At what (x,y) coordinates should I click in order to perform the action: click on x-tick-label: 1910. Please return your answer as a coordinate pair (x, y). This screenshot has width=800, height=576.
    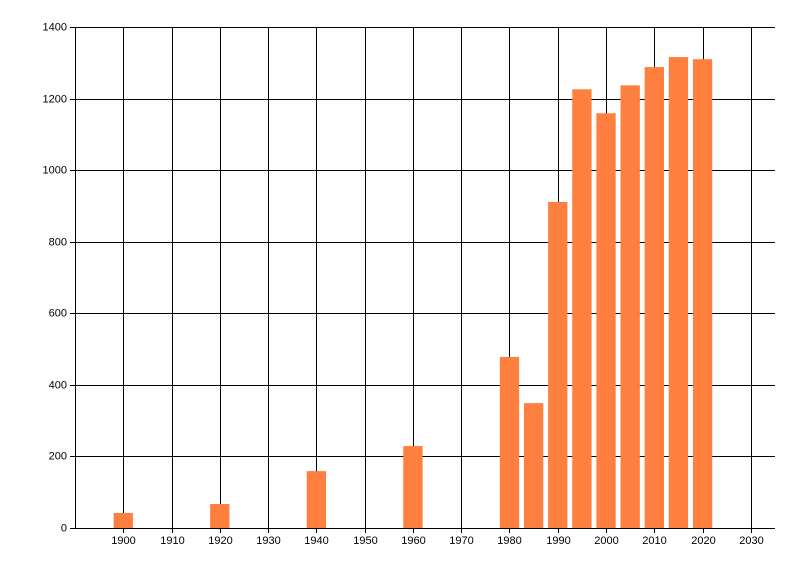
    Looking at the image, I should click on (172, 541).